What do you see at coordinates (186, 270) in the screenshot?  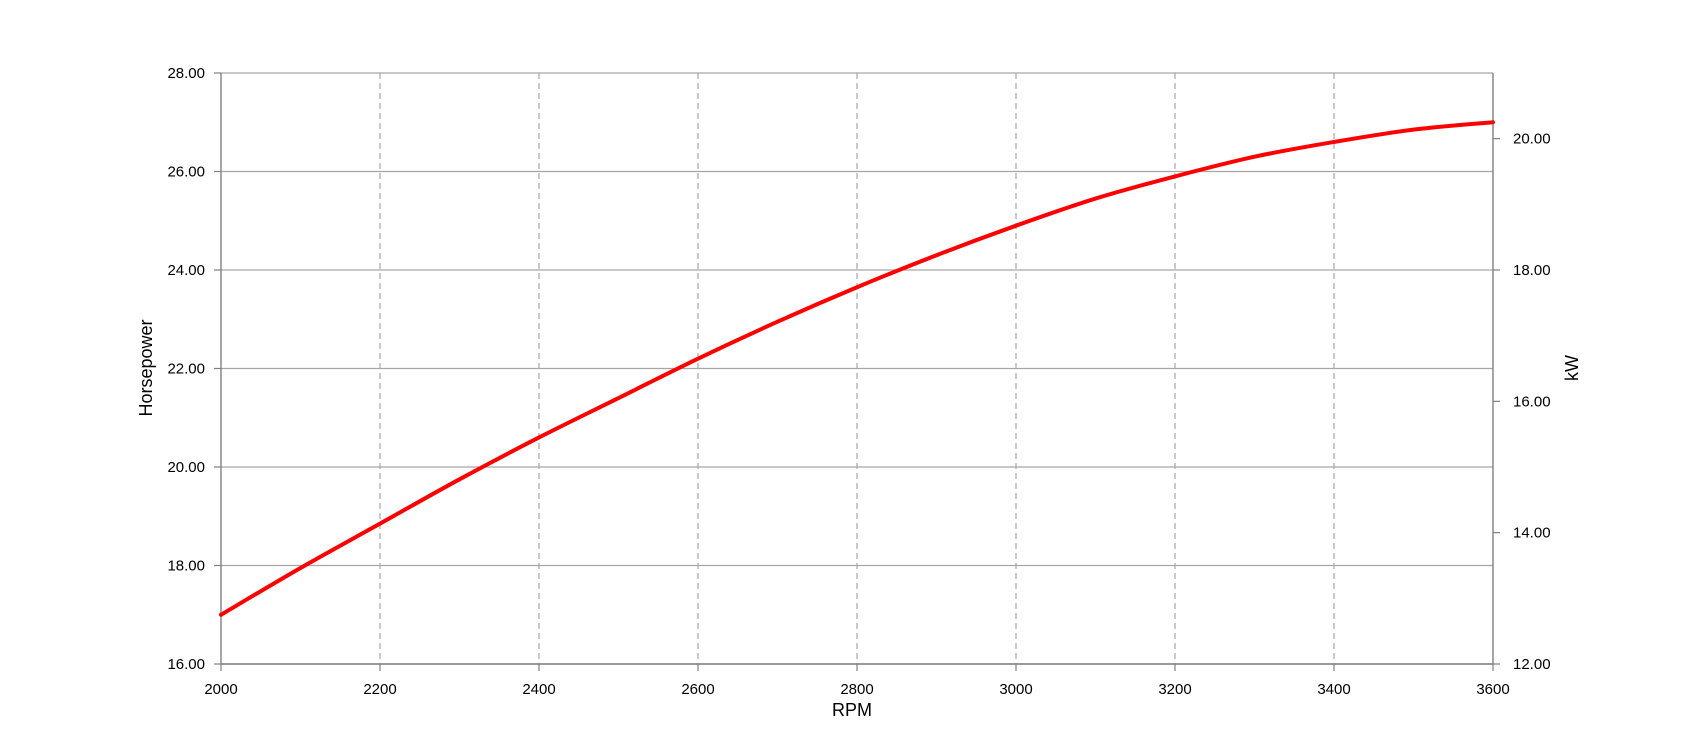 I see `y-tick-label: 24.00` at bounding box center [186, 270].